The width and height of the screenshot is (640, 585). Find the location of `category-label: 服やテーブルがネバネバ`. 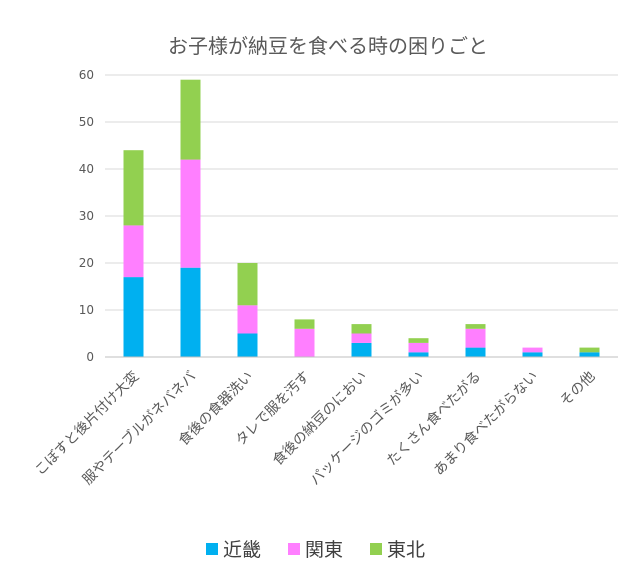

category-label: 服やテーブルがネバネバ is located at coordinates (139, 428).